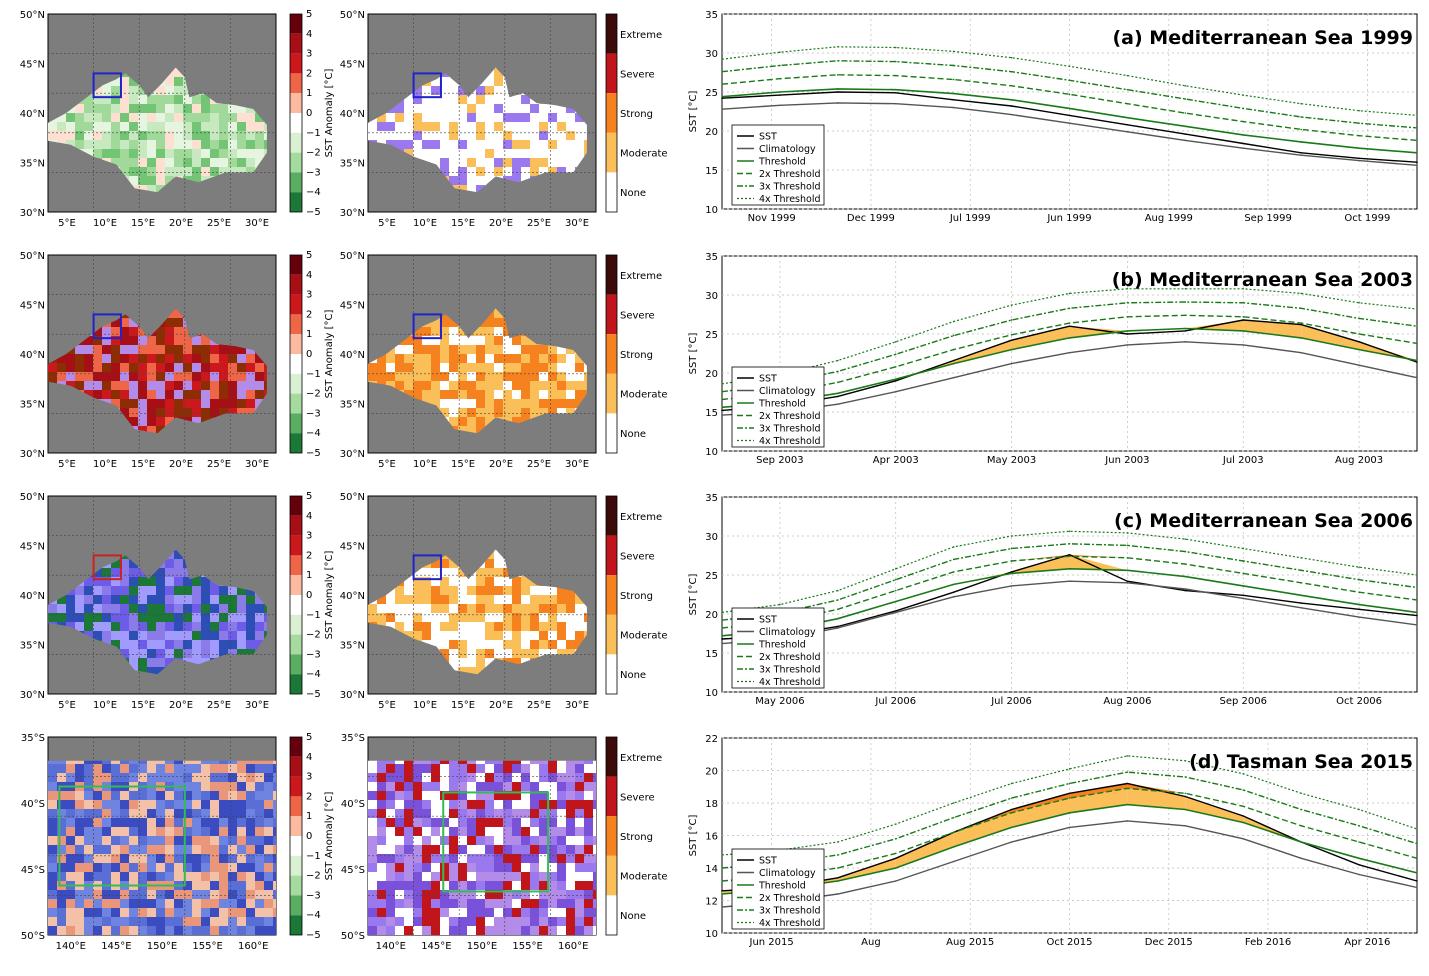 The height and width of the screenshot is (976, 1429). I want to click on colorbar-swatch, so click(296, 925).